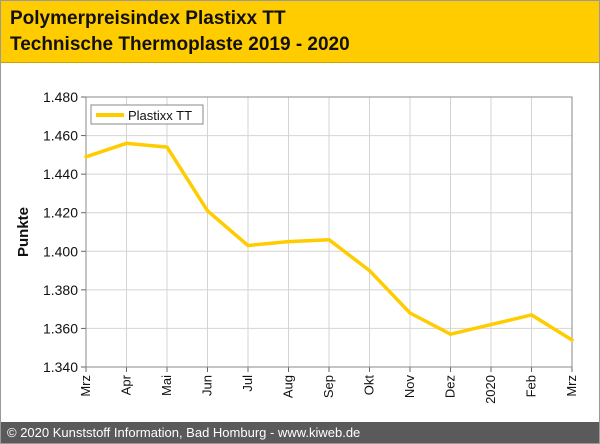  What do you see at coordinates (60, 97) in the screenshot?
I see `y-tick-label: 1.480` at bounding box center [60, 97].